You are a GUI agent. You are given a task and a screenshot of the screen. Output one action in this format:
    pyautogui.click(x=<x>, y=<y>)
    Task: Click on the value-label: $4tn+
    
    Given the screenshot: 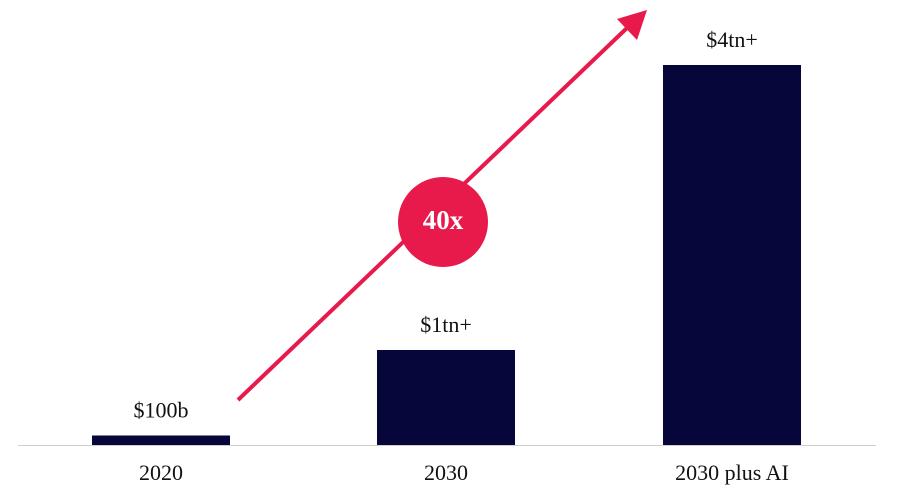 What is the action you would take?
    pyautogui.click(x=732, y=39)
    